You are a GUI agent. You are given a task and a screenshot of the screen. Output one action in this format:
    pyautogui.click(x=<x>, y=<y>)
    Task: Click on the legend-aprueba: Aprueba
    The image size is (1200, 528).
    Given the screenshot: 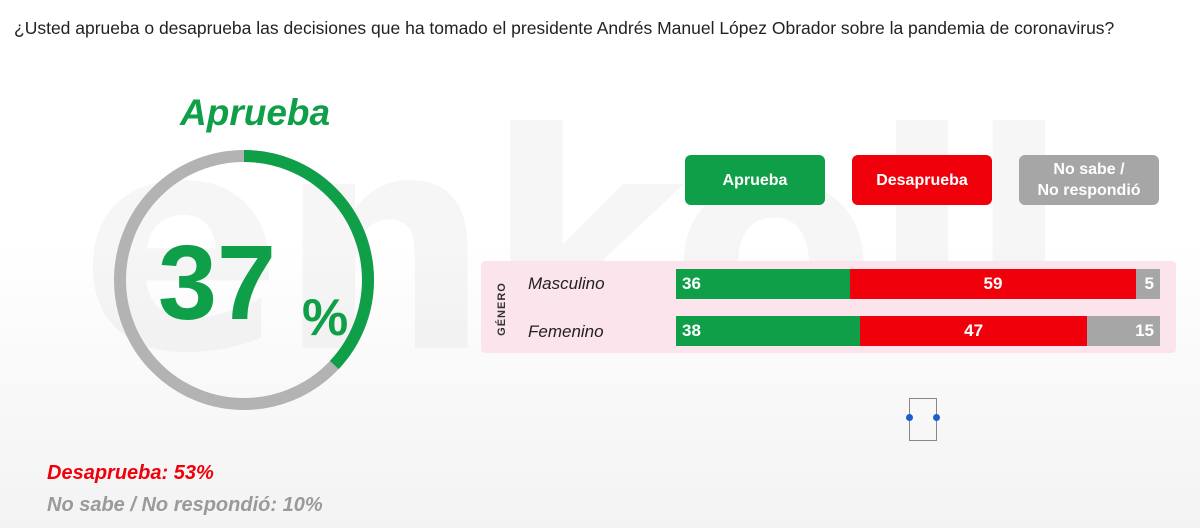 What is the action you would take?
    pyautogui.click(x=755, y=180)
    